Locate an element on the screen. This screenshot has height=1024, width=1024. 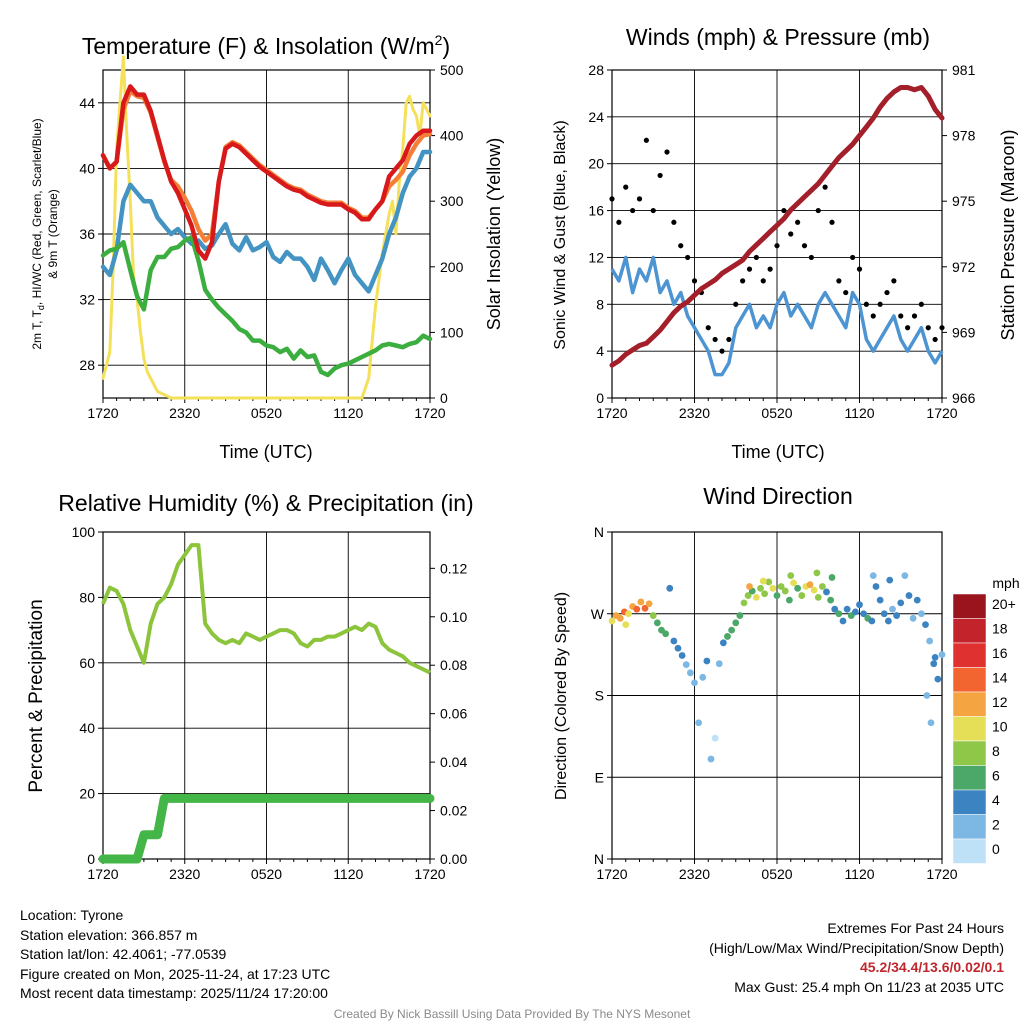
y2-tick-label: 969 is located at coordinates (964, 332).